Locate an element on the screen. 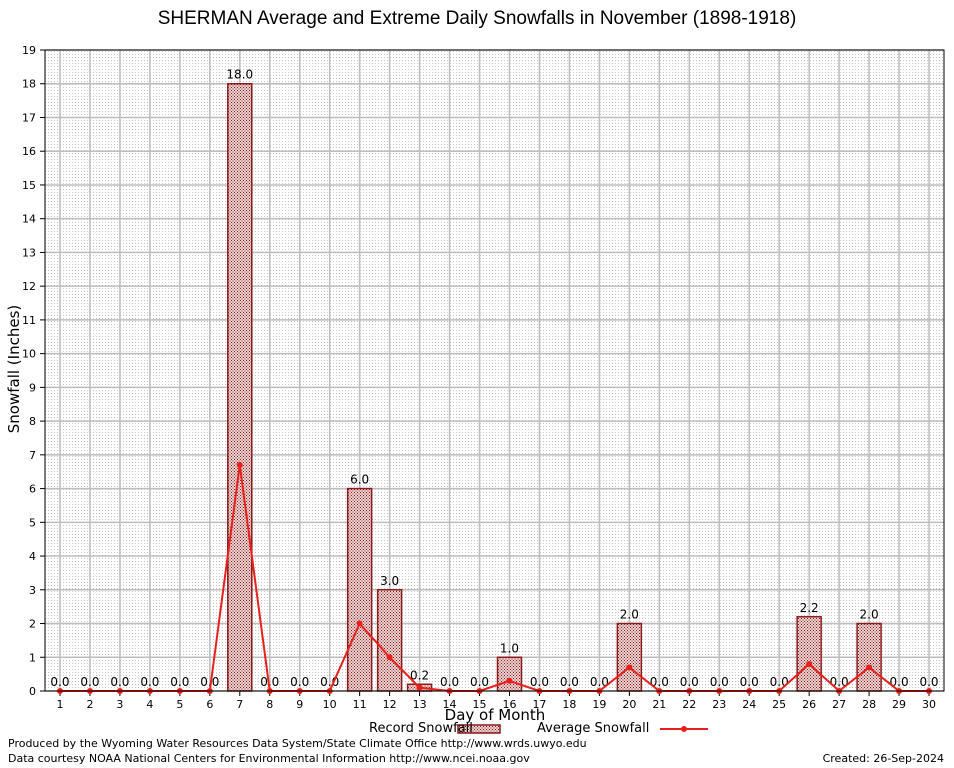  x-tick-label: 30 is located at coordinates (929, 704).